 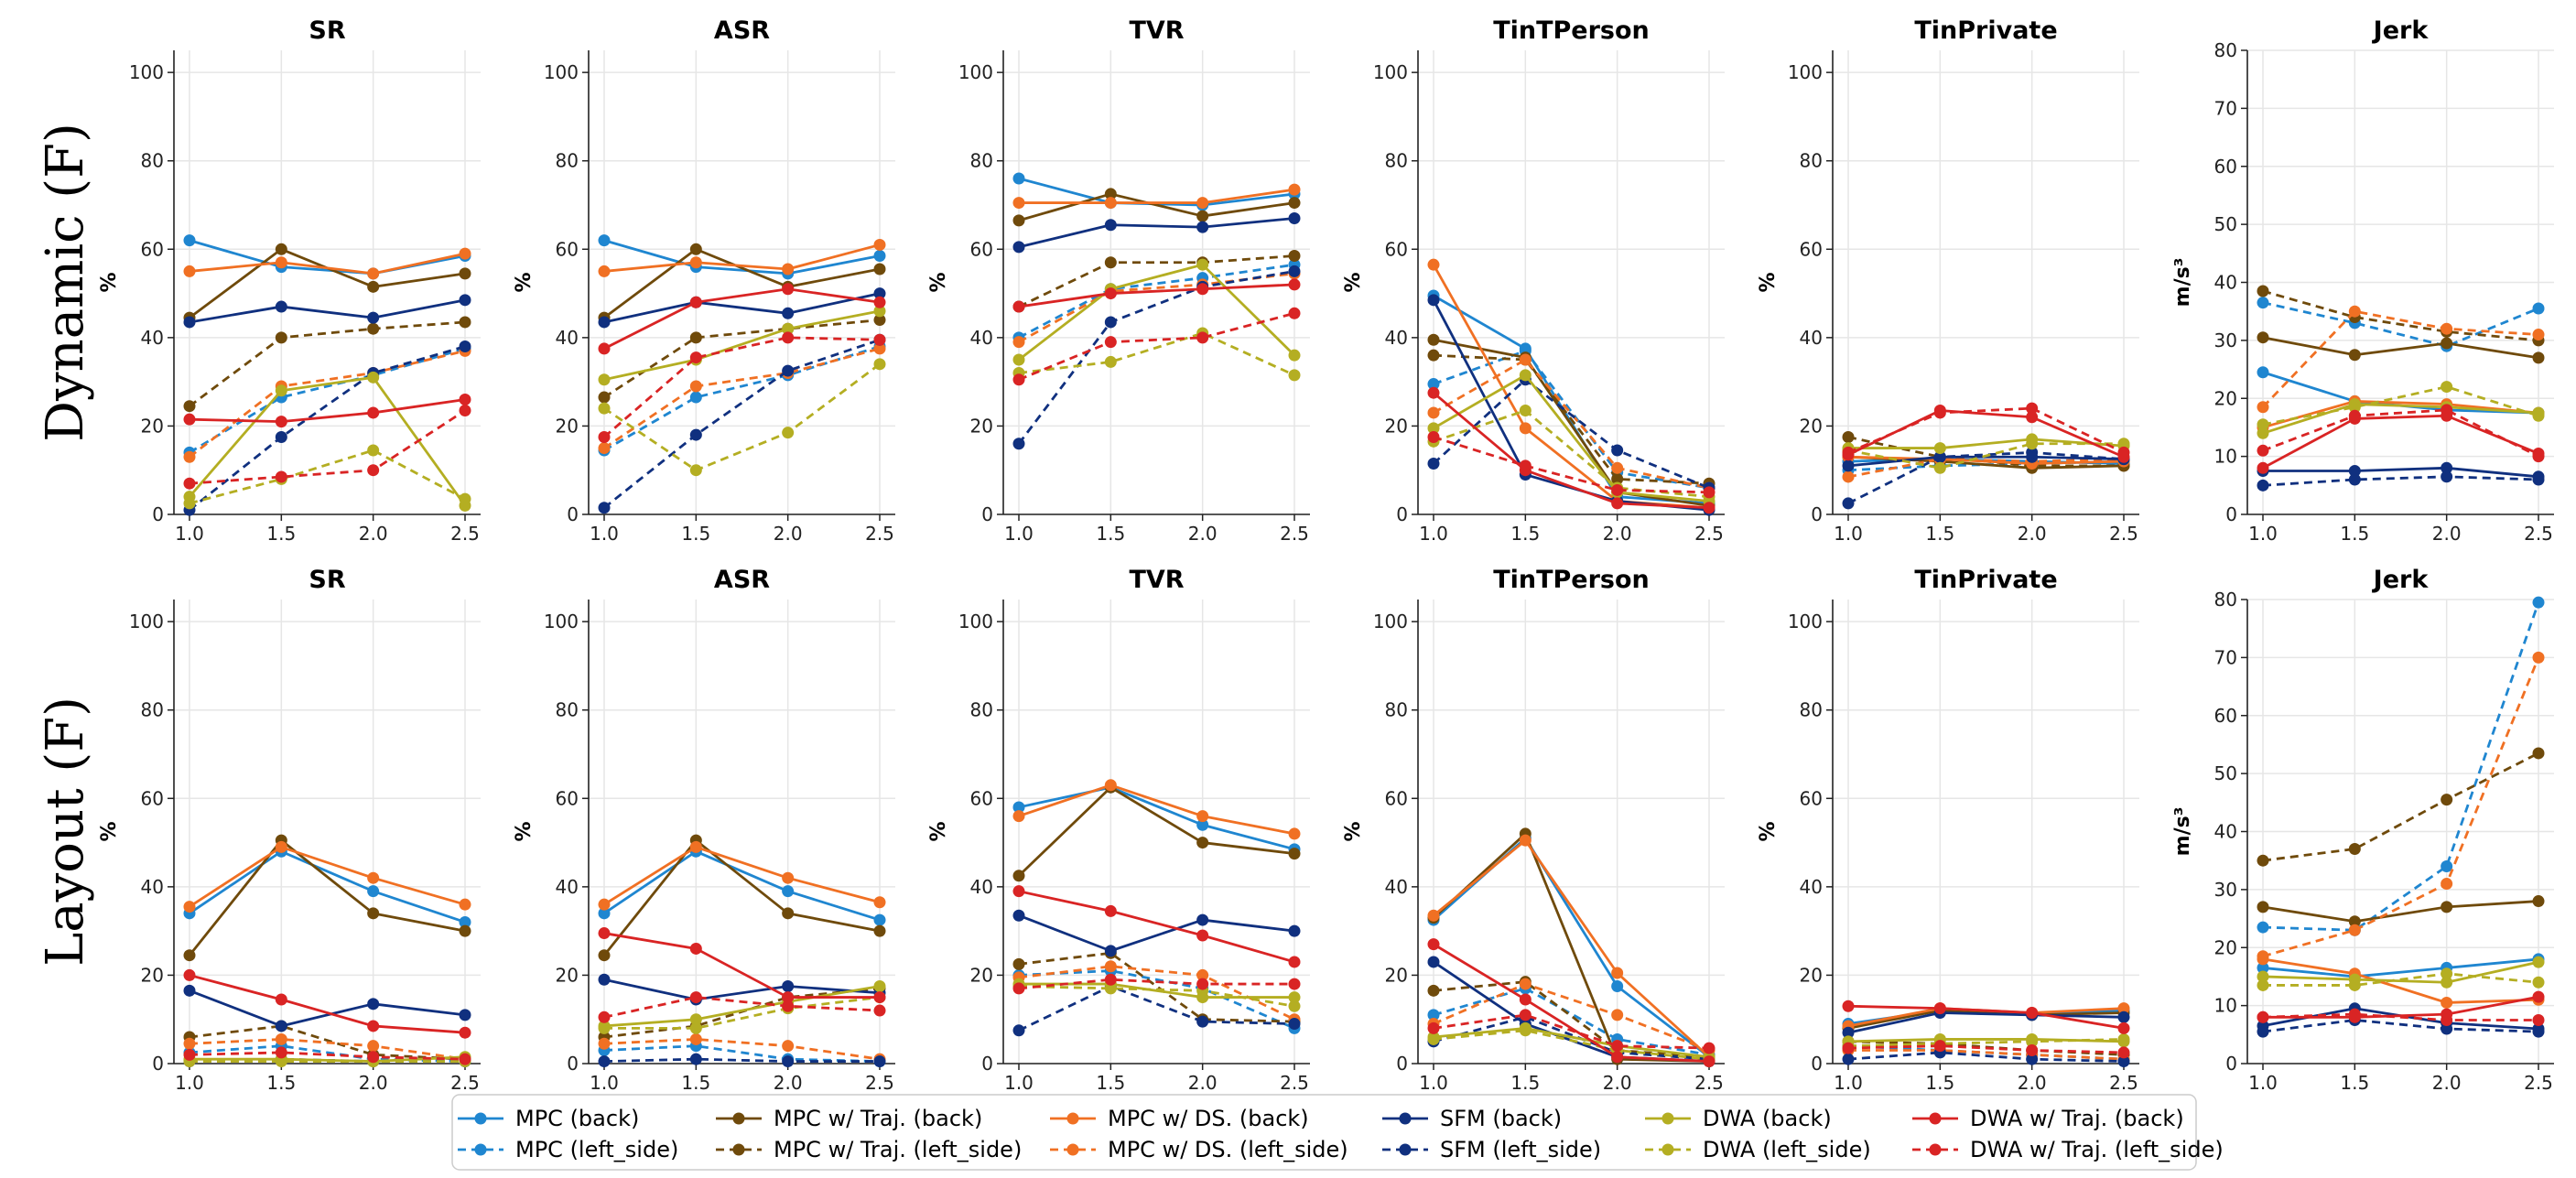 What do you see at coordinates (878, 1118) in the screenshot?
I see `legend-label-mpc-w-traj-back: MPC w/ Traj. (back)` at bounding box center [878, 1118].